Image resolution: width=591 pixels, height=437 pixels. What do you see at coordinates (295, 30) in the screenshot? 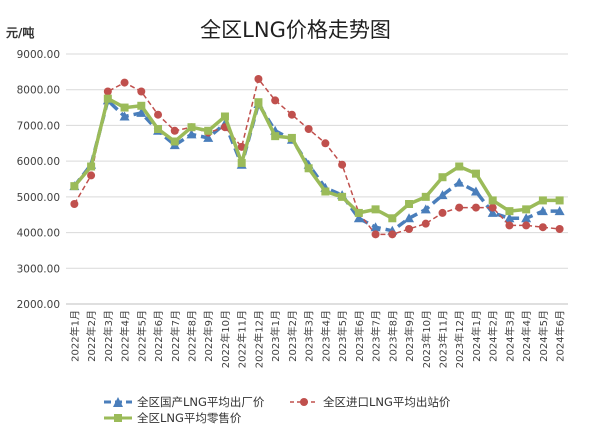
I see `chart-title: 全区LNG价格走势图` at bounding box center [295, 30].